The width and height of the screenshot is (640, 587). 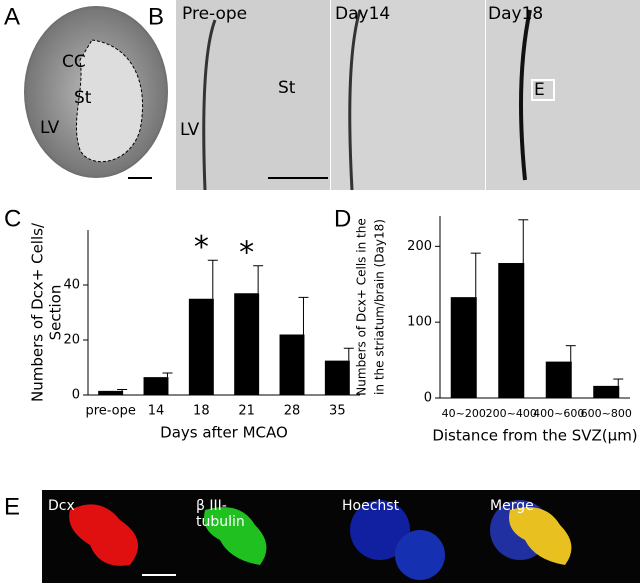 I want to click on image-label: tubulin, so click(x=220, y=522).